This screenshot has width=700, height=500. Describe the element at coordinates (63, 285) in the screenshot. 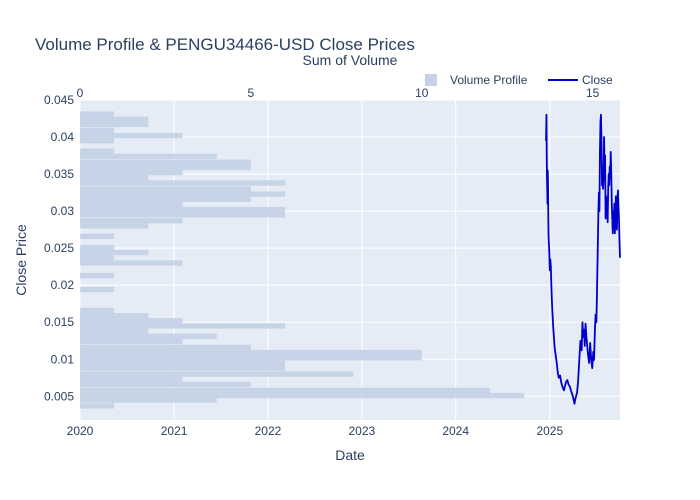

I see `y-tick-label: 0.02` at that location.